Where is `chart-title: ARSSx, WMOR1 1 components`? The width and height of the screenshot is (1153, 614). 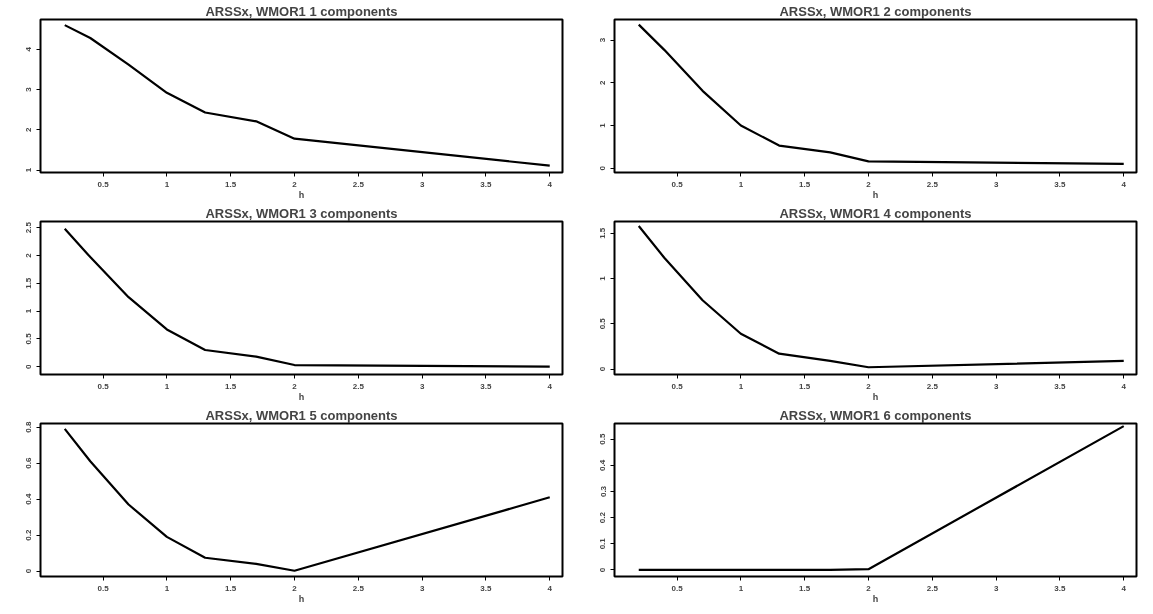
chart-title: ARSSx, WMOR1 1 components is located at coordinates (301, 11).